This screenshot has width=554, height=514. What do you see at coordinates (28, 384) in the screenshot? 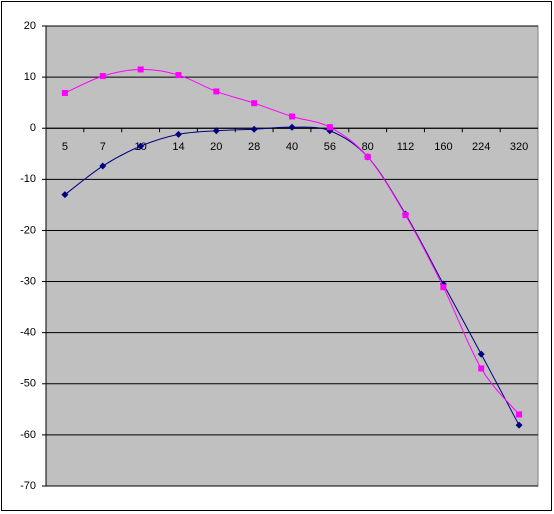
I see `y-tick-label: -50` at bounding box center [28, 384].